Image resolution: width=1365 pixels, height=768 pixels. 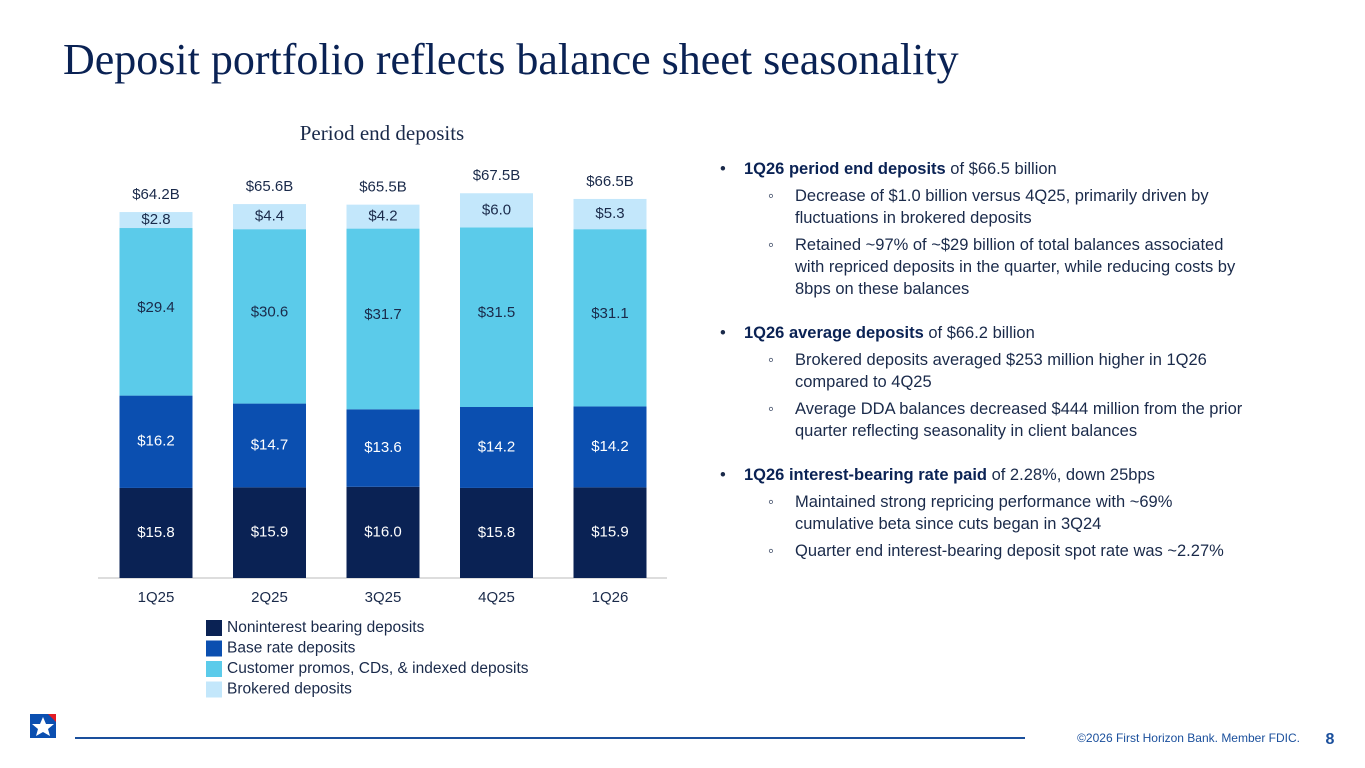 I want to click on value-label: $14.7, so click(x=270, y=444).